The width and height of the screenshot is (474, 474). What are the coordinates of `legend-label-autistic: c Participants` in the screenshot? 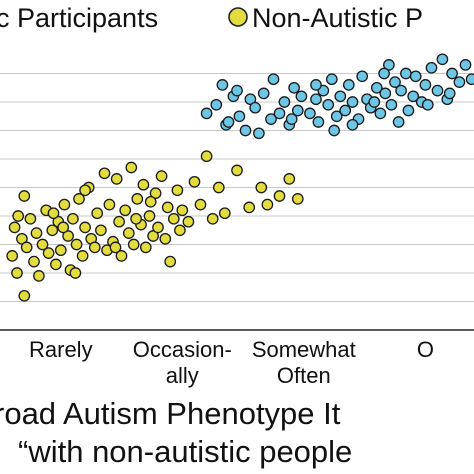 It's located at (79, 18).